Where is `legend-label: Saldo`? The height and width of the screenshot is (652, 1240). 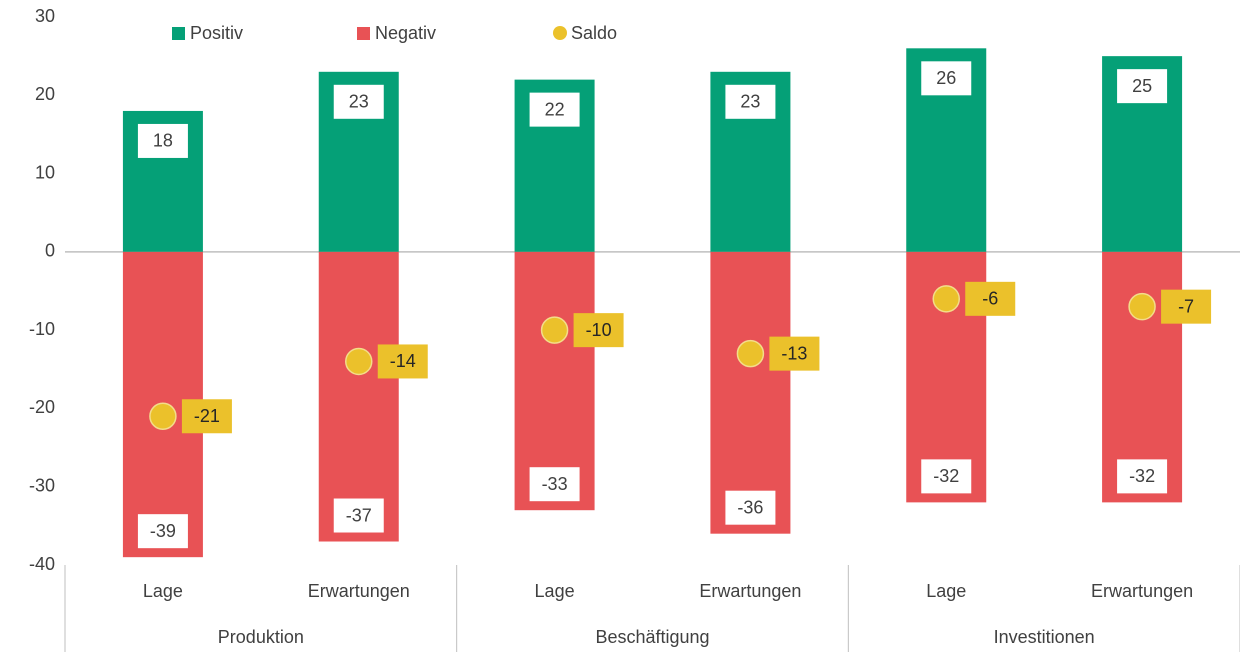 legend-label: Saldo is located at coordinates (594, 33).